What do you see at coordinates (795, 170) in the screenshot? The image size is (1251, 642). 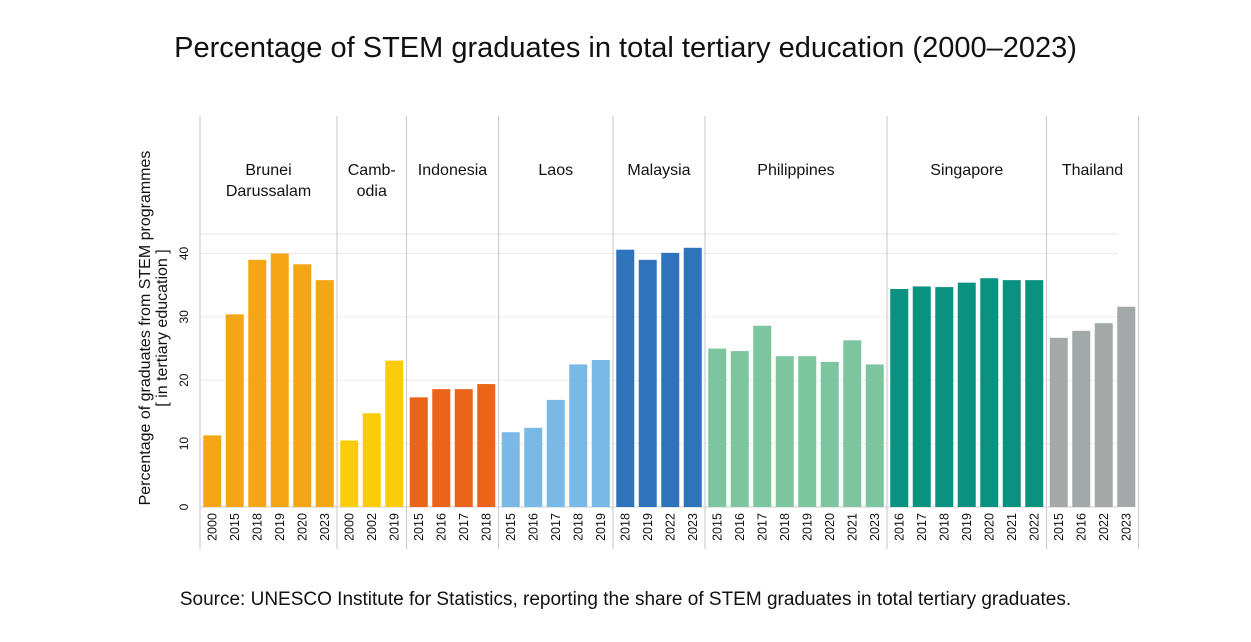 I see `group-label: Philippines` at bounding box center [795, 170].